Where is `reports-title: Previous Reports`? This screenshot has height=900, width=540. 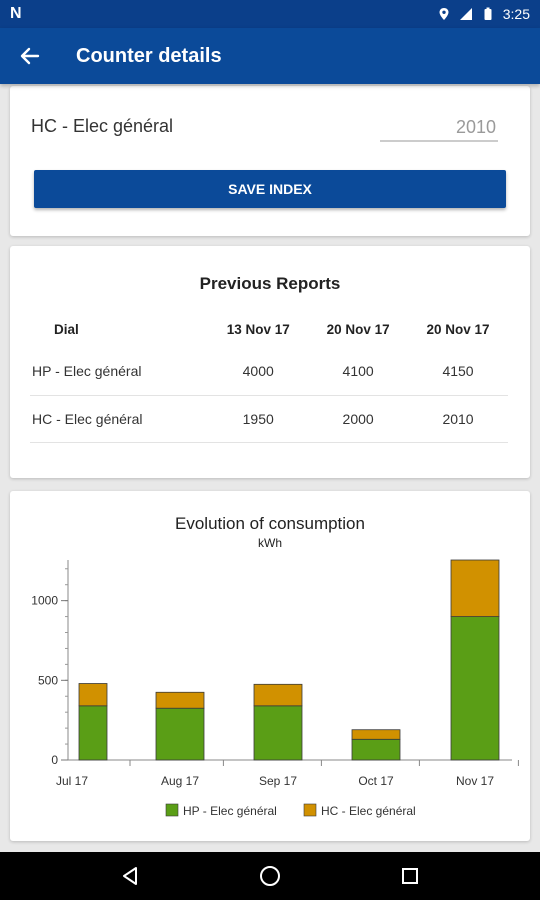 reports-title: Previous Reports is located at coordinates (270, 283).